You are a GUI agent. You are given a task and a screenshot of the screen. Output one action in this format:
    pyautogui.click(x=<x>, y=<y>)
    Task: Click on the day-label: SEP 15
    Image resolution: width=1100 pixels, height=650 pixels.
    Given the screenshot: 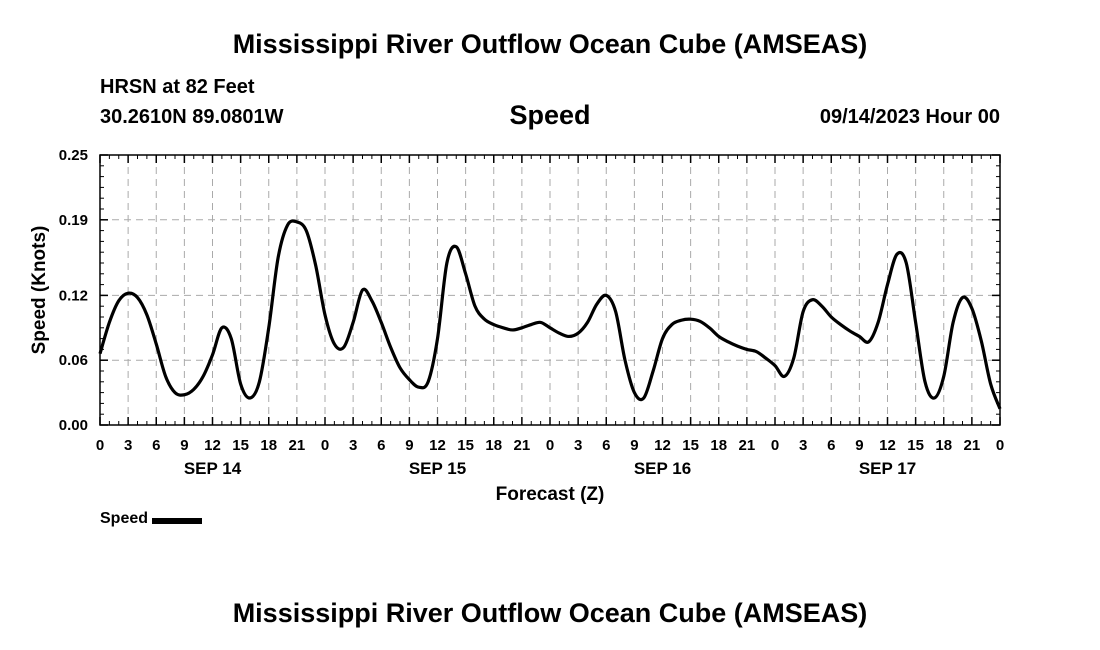 What is the action you would take?
    pyautogui.click(x=437, y=468)
    